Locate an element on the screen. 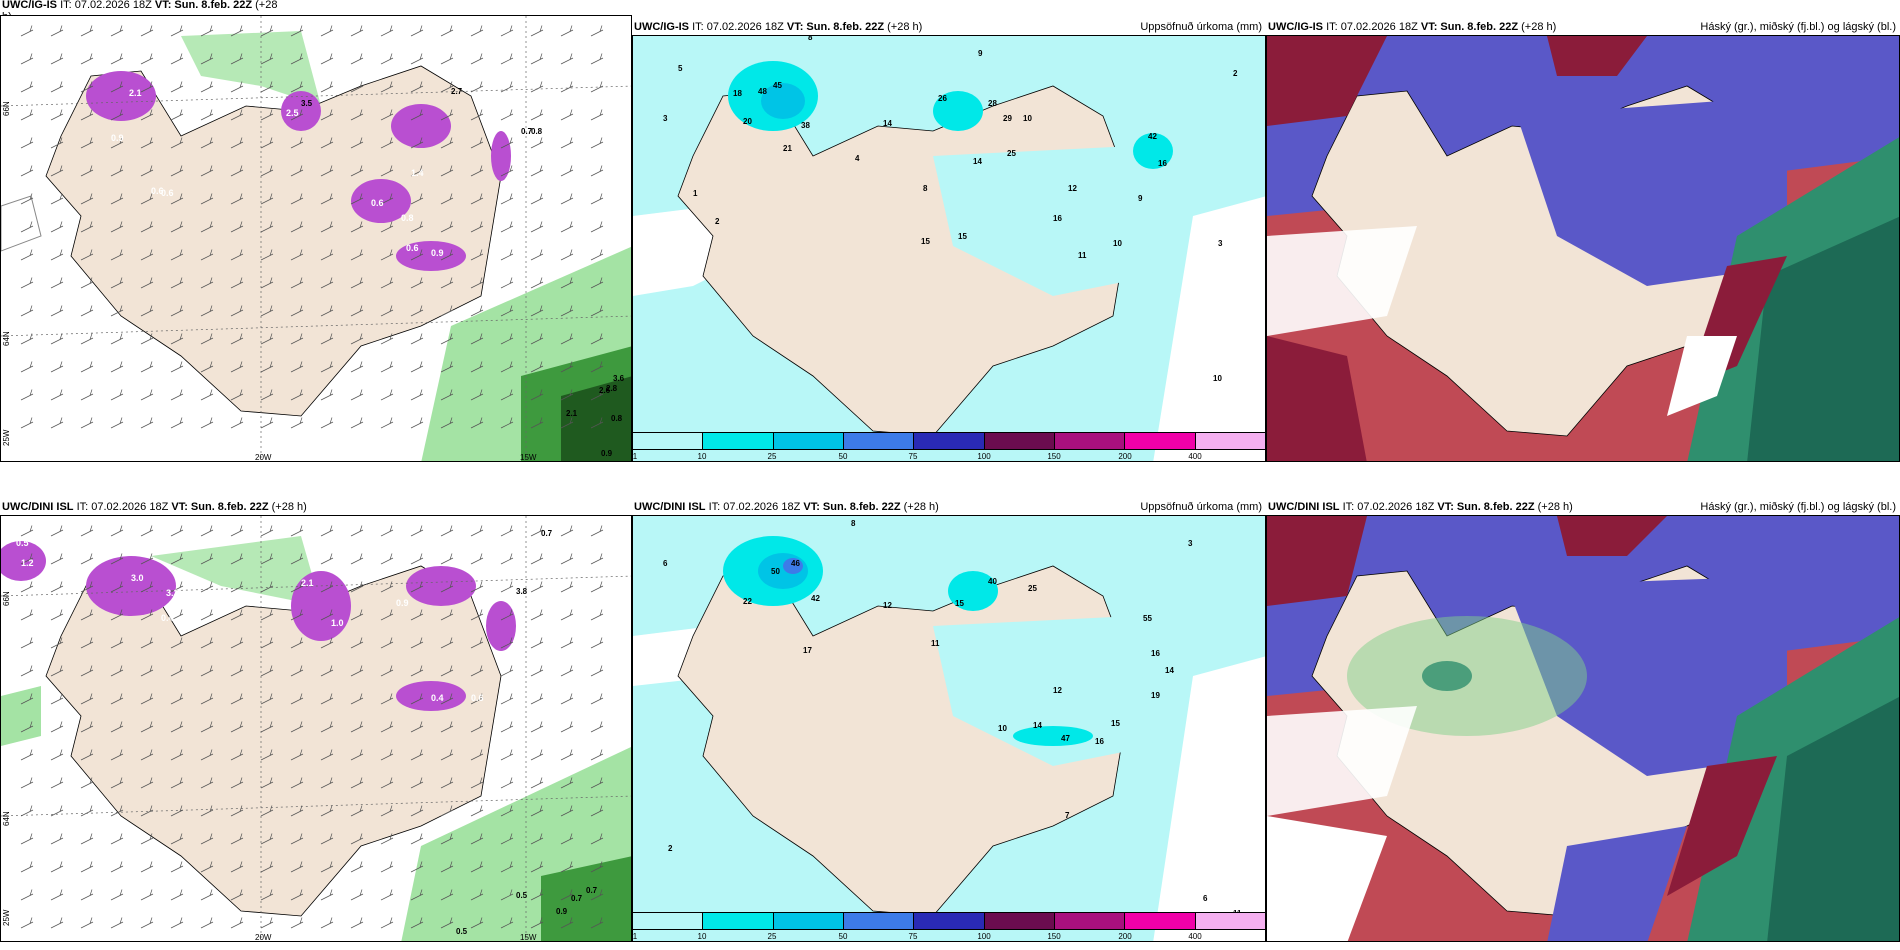  value-label: 1.2 is located at coordinates (27, 563).